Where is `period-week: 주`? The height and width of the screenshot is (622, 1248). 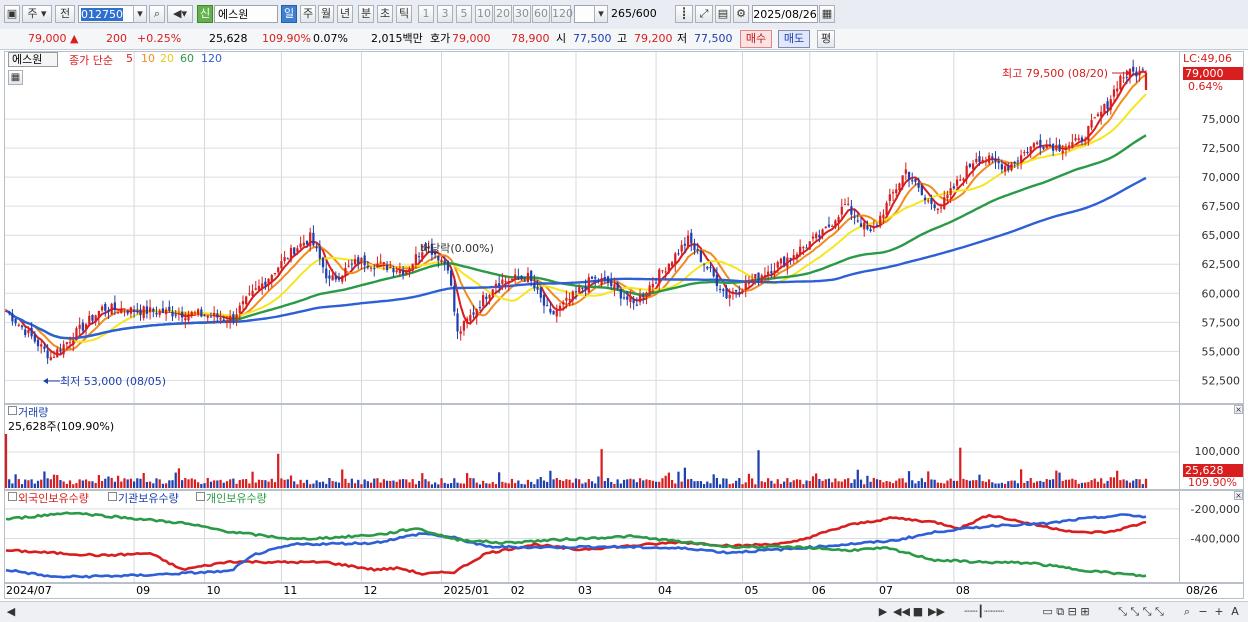 period-week: 주 is located at coordinates (308, 14).